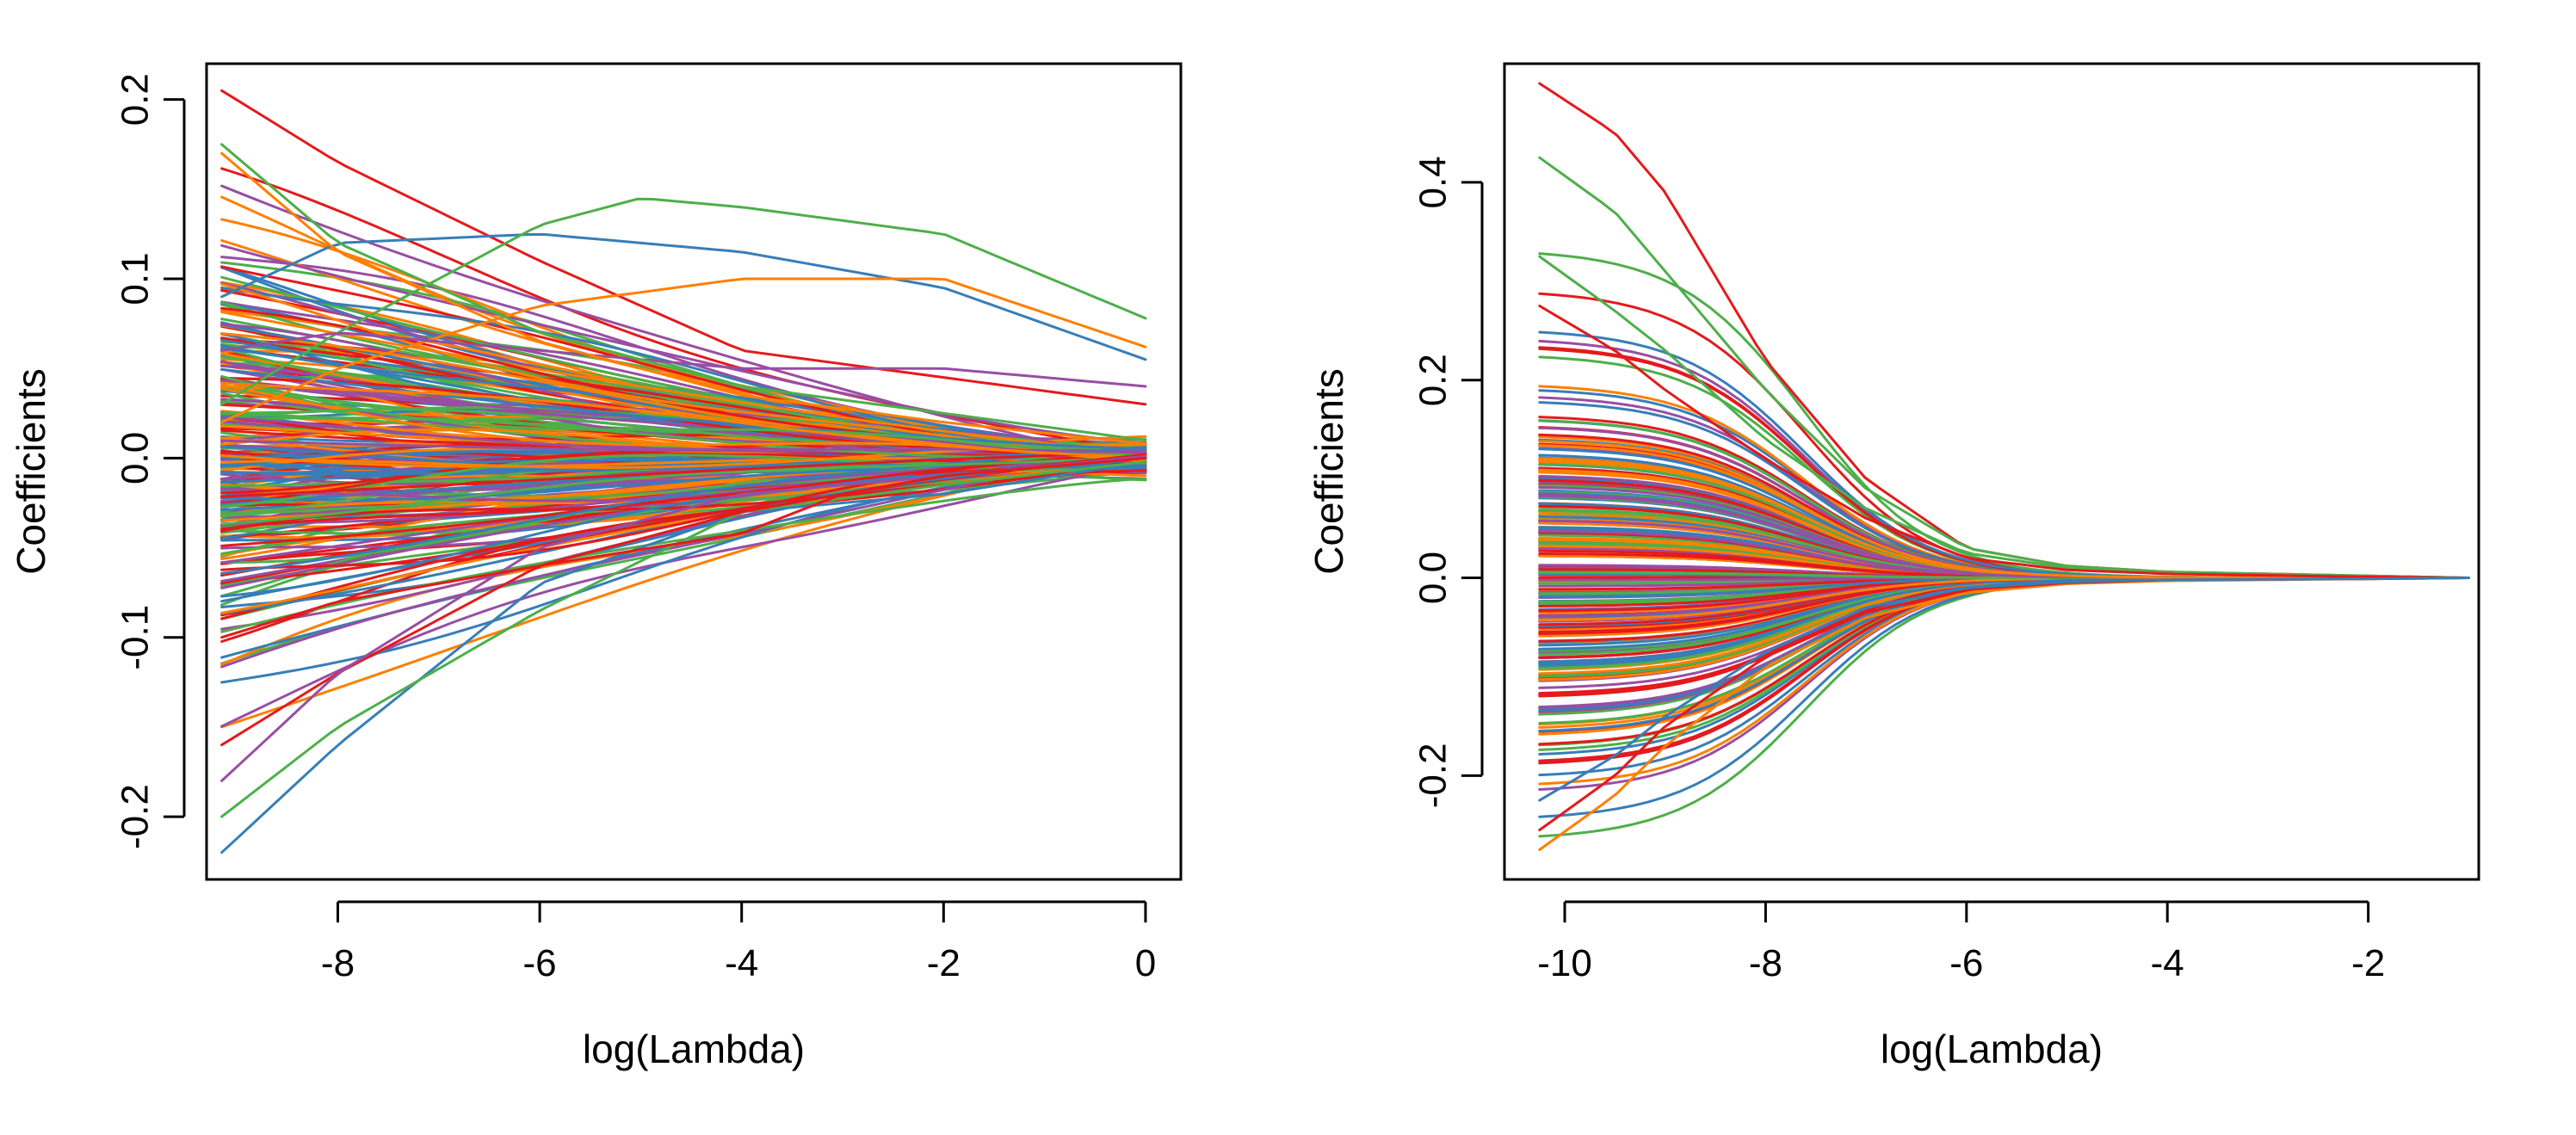 The image size is (2576, 1135). I want to click on y-tick-label: 0.4, so click(1433, 182).